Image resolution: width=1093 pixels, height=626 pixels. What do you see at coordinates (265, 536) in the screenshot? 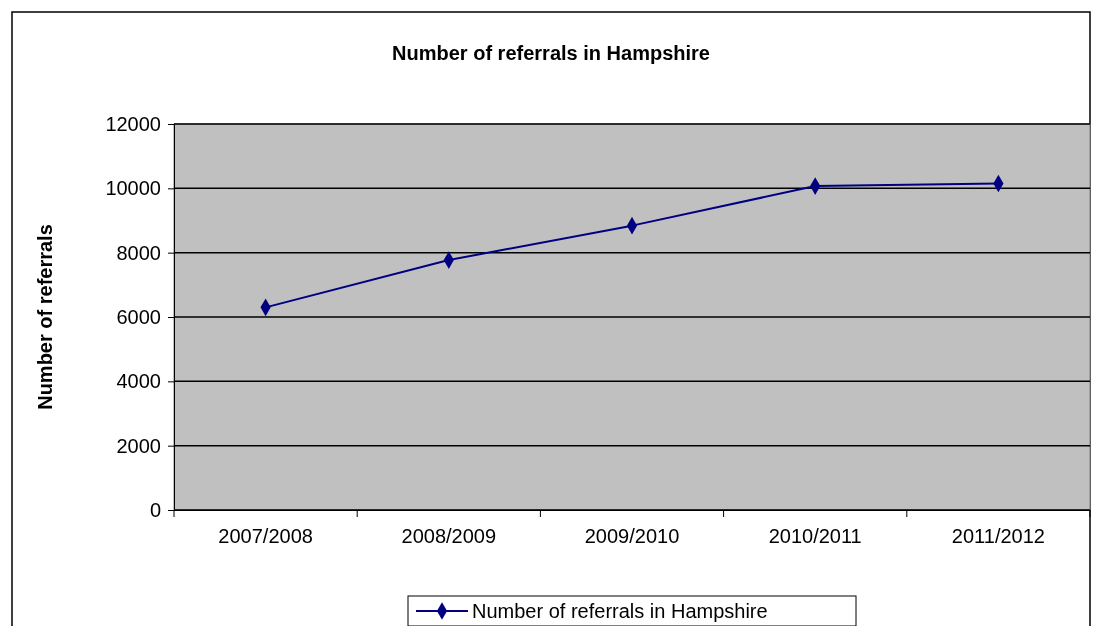
I see `x-tick-label: 2007/2008` at bounding box center [265, 536].